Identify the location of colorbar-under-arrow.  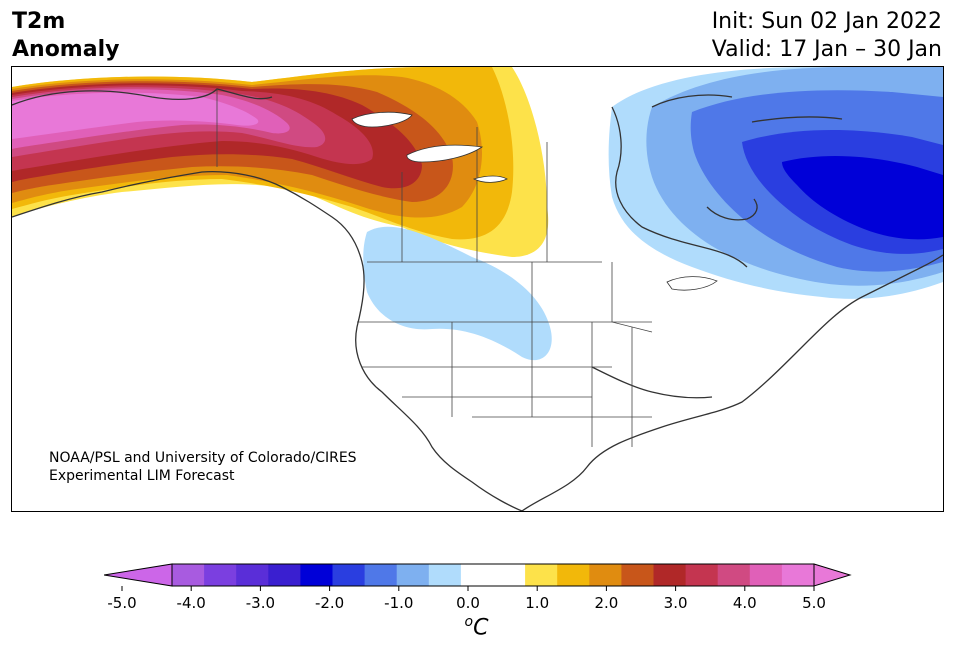
(138, 575).